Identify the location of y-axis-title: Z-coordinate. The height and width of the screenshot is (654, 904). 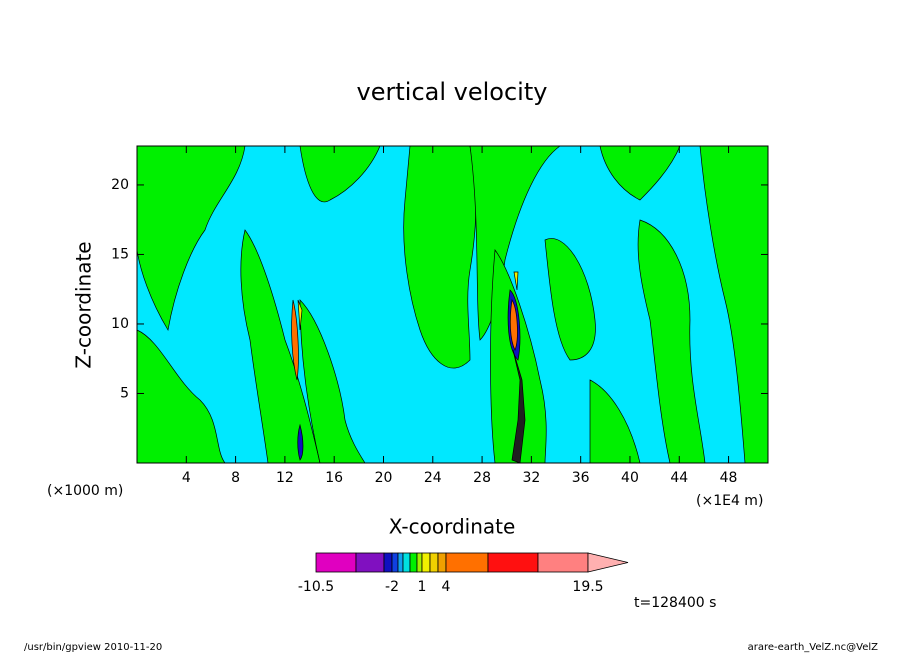
(84, 304).